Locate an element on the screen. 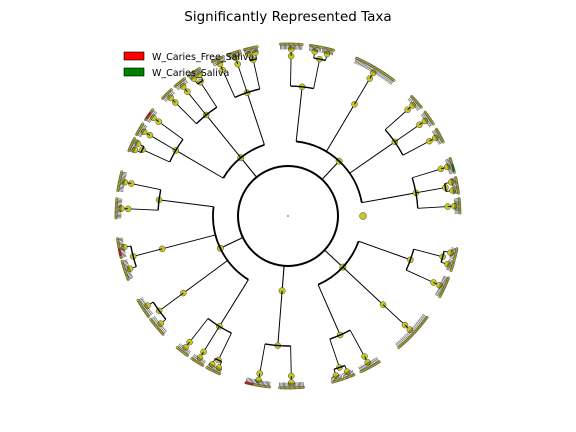  legend-swatch-caries is located at coordinates (134, 72).